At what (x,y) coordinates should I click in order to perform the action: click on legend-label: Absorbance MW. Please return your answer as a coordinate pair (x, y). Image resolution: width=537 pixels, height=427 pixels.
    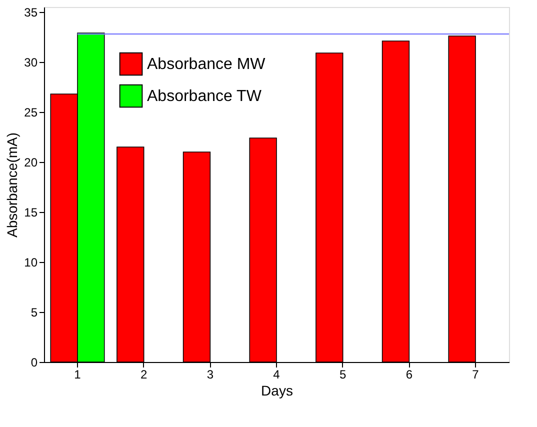
    Looking at the image, I should click on (206, 64).